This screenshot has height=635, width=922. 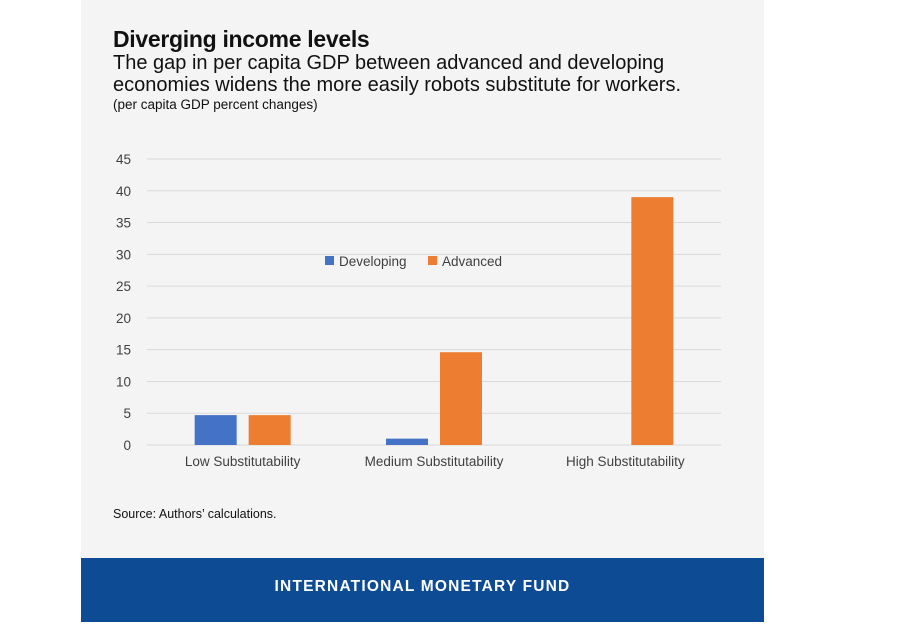 What do you see at coordinates (243, 461) in the screenshot?
I see `x-category-label: Low Substitutability` at bounding box center [243, 461].